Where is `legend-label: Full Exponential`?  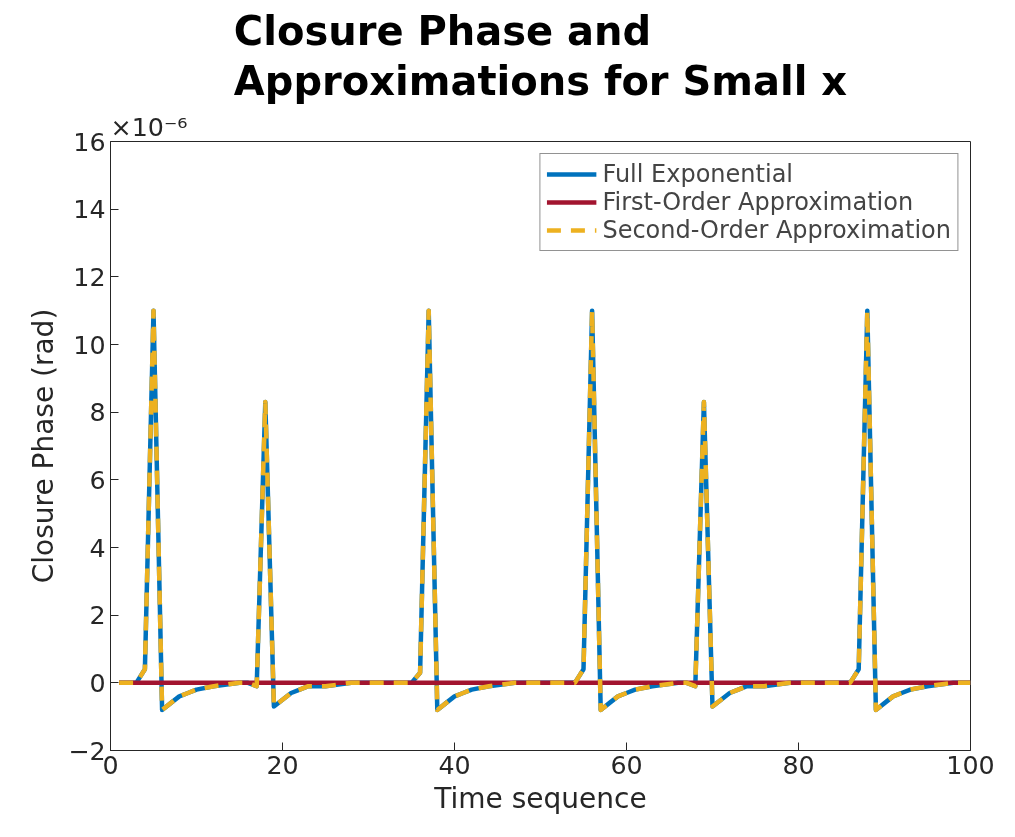 legend-label: Full Exponential is located at coordinates (697, 174).